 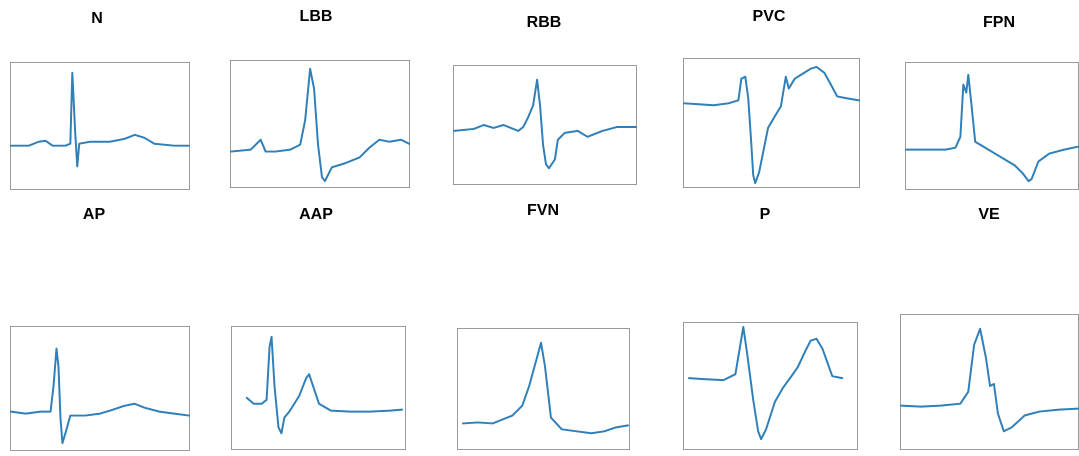 I want to click on ecg-trace-ve, so click(x=989, y=380).